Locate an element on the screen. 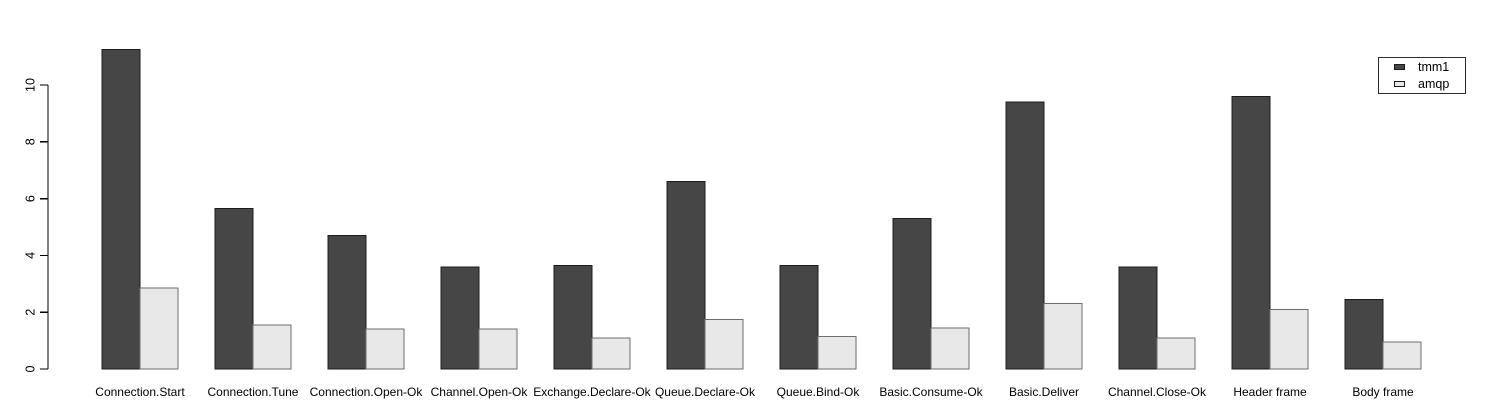  bar-tmm1-basic-consume-ok is located at coordinates (912, 293).